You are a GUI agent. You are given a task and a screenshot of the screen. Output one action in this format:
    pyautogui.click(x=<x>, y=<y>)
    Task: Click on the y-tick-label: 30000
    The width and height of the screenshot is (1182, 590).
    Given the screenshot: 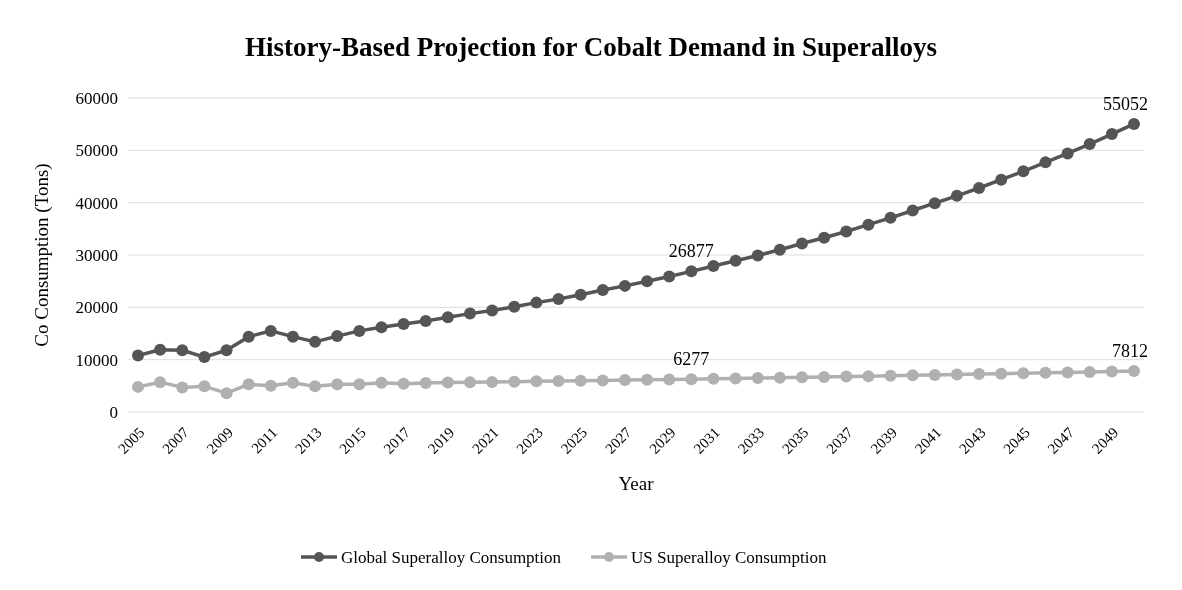 What is the action you would take?
    pyautogui.click(x=96, y=255)
    